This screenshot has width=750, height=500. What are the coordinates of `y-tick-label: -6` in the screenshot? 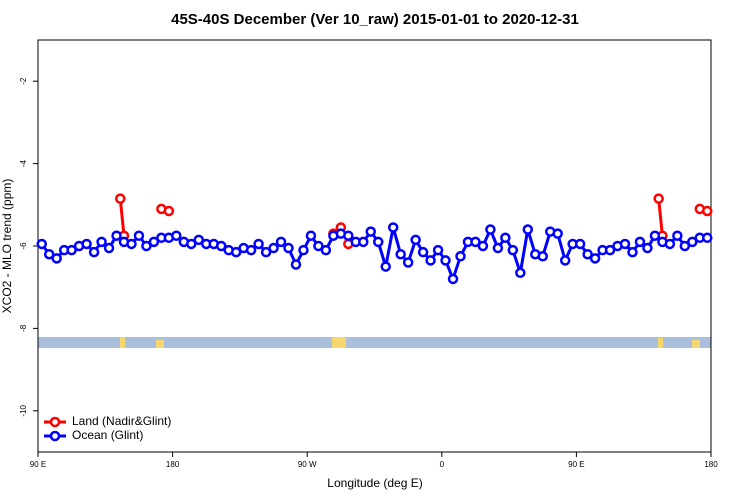 It's located at (23, 246).